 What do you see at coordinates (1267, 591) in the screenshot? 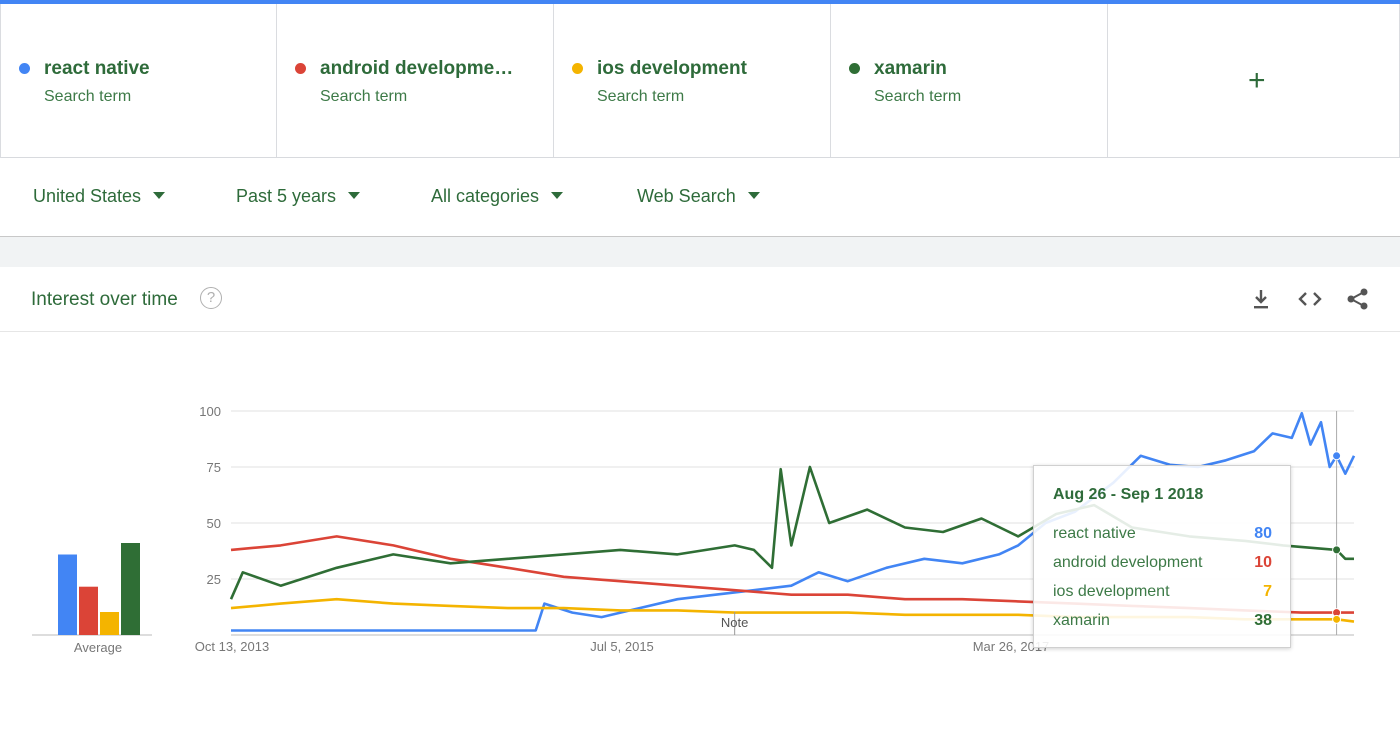
I see `tooltip-value: 7` at bounding box center [1267, 591].